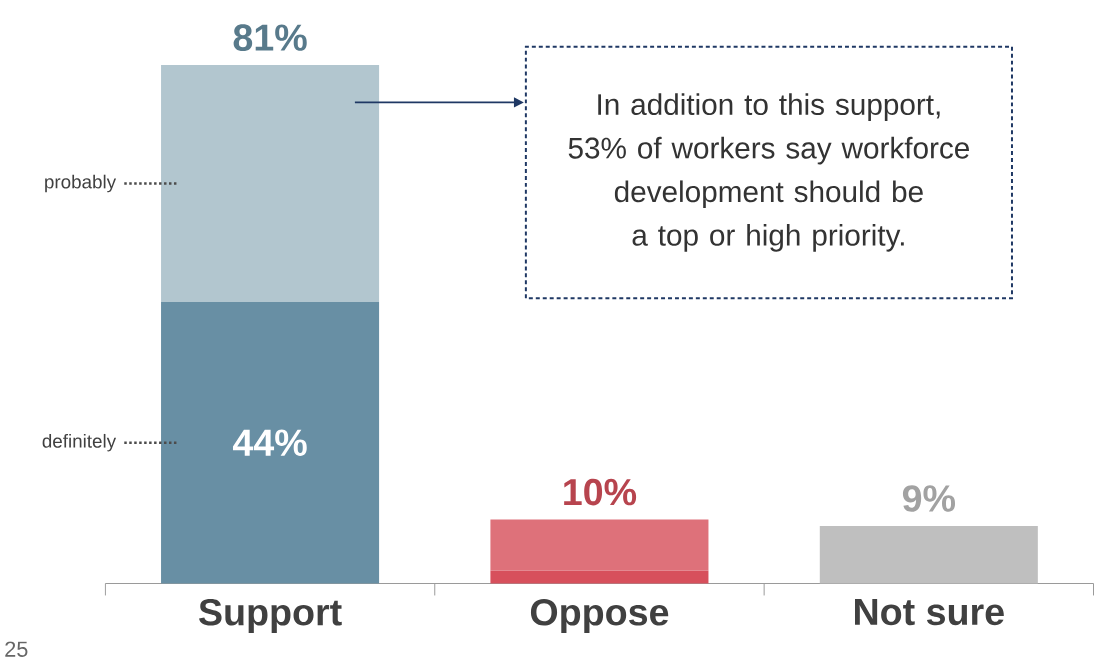 The height and width of the screenshot is (657, 1094). I want to click on total-label: 81%, so click(270, 37).